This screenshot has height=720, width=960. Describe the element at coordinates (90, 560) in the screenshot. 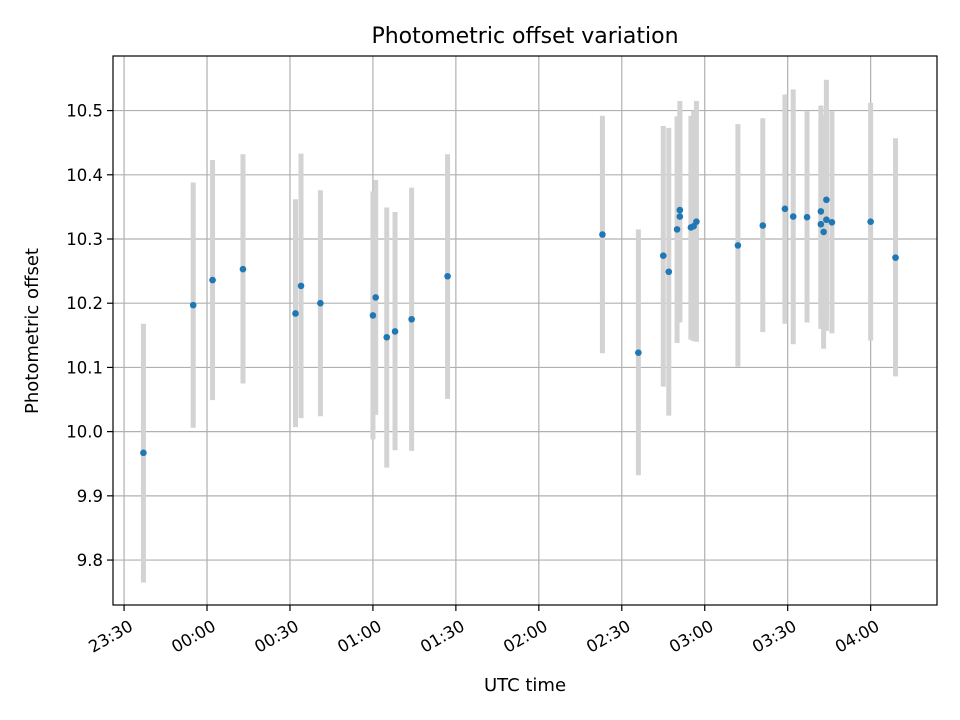

I see `y-tick-label: 9.8` at that location.